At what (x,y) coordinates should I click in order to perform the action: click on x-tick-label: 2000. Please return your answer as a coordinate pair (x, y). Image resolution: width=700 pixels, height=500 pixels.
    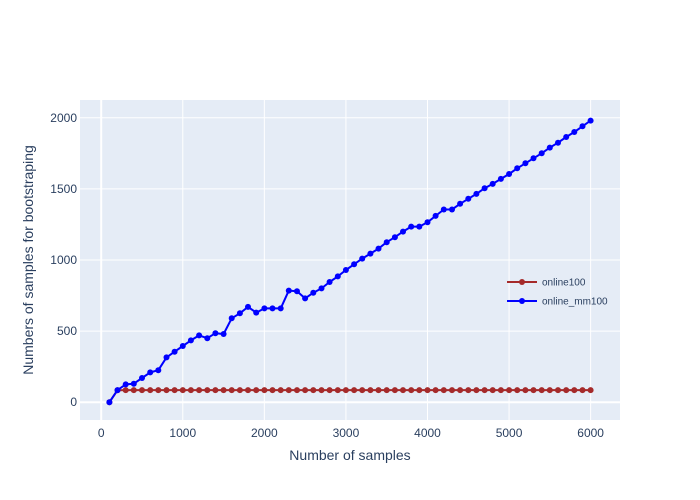
    Looking at the image, I should click on (264, 433).